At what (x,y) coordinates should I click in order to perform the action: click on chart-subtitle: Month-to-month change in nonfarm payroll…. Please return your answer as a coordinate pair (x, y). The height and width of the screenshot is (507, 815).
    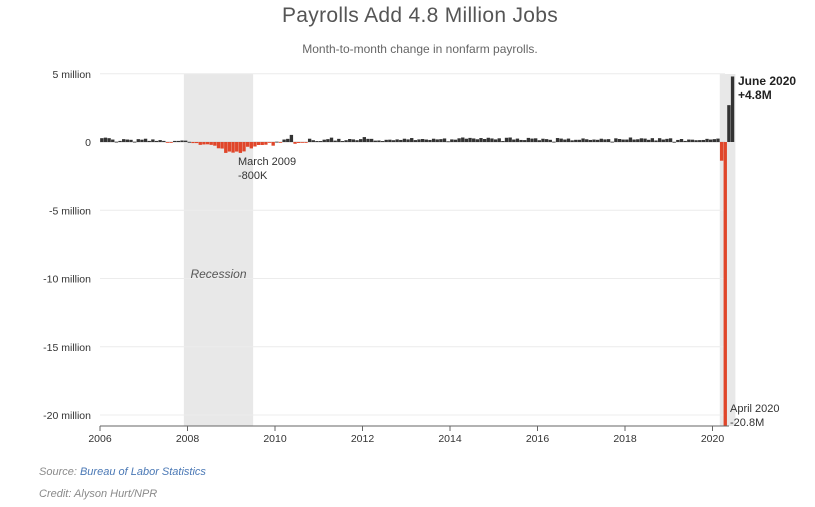
    Looking at the image, I should click on (420, 49).